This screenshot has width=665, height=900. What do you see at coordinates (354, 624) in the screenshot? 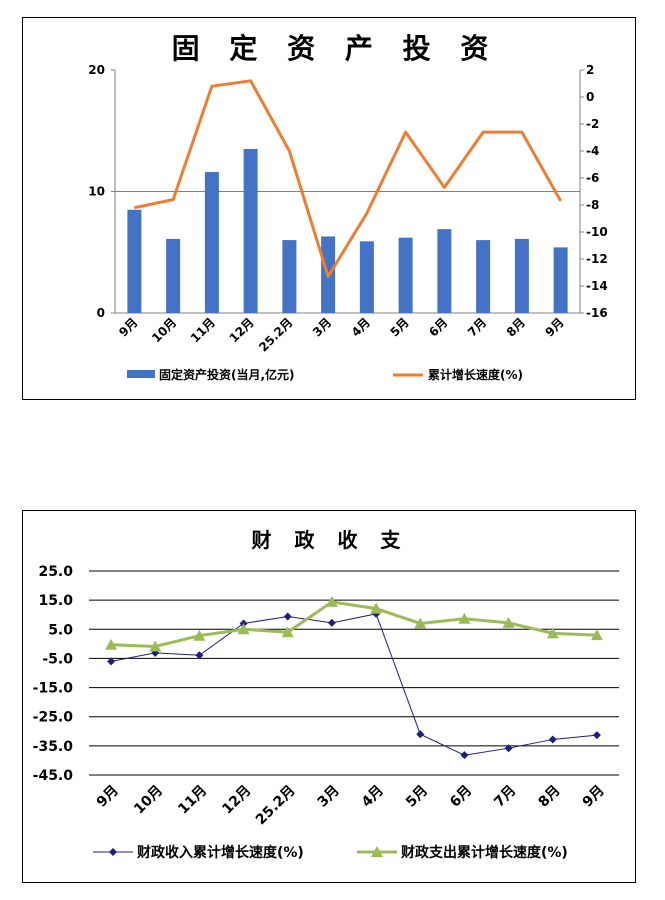
I see `line-series-expenditure` at bounding box center [354, 624].